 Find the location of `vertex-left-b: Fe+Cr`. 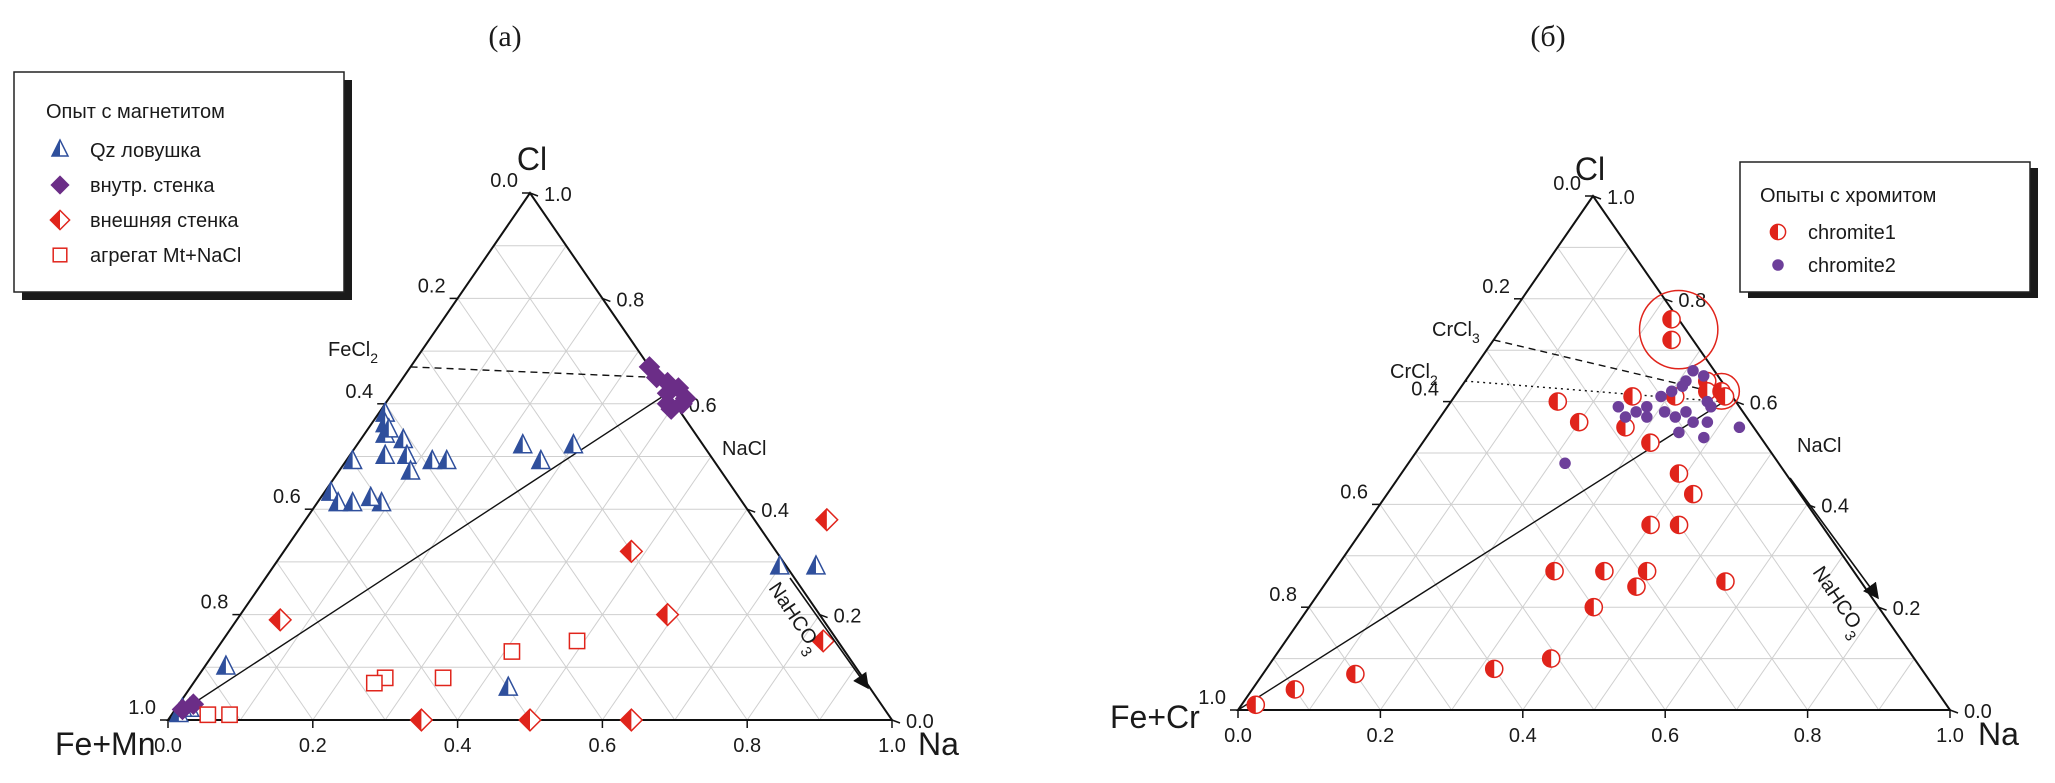

vertex-left-b: Fe+Cr is located at coordinates (1155, 717).